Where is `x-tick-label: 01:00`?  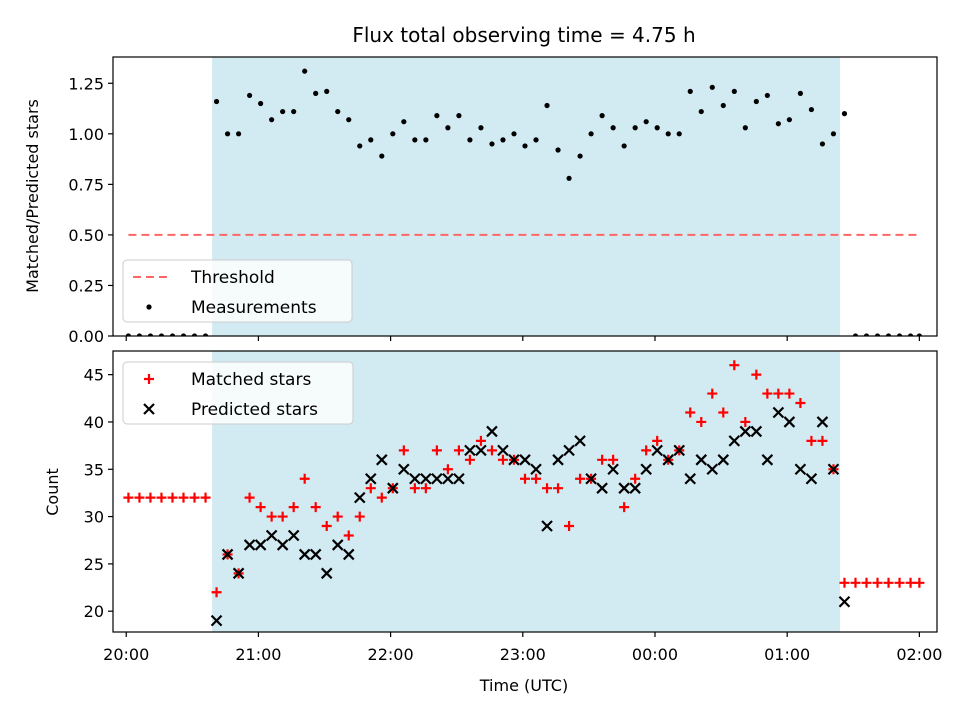 x-tick-label: 01:00 is located at coordinates (787, 654).